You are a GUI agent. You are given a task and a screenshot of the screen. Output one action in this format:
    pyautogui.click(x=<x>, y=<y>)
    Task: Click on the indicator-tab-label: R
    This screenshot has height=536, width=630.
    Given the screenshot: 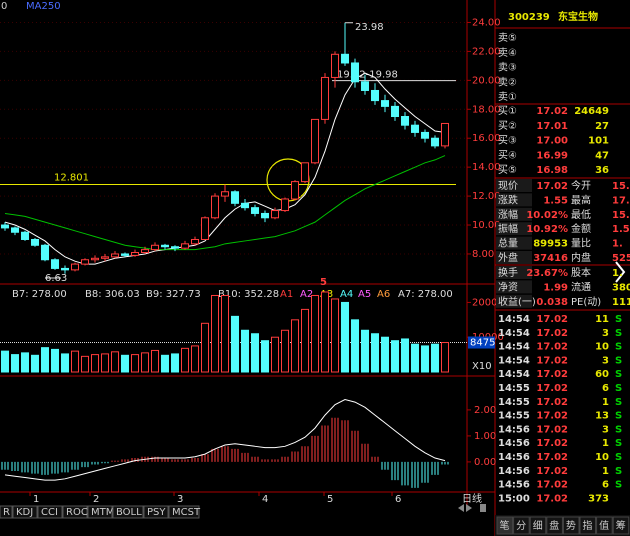 What is the action you would take?
    pyautogui.click(x=6, y=512)
    